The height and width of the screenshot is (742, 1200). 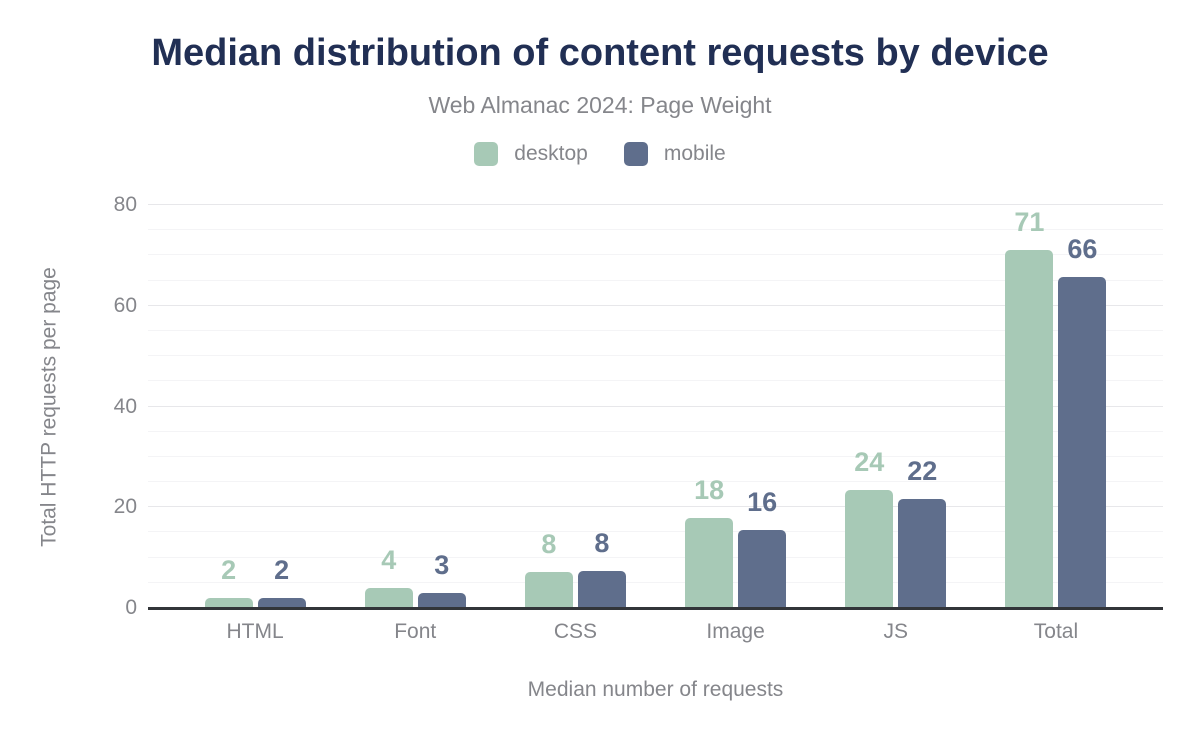 What do you see at coordinates (869, 527) in the screenshot?
I see `bar-desktop-js: 24` at bounding box center [869, 527].